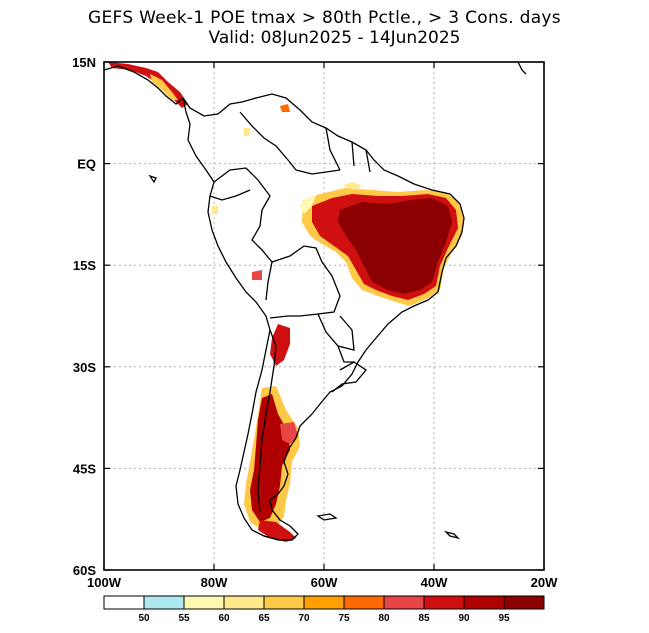  Describe the element at coordinates (264, 618) in the screenshot. I see `colorbar-label-3: 65` at that location.